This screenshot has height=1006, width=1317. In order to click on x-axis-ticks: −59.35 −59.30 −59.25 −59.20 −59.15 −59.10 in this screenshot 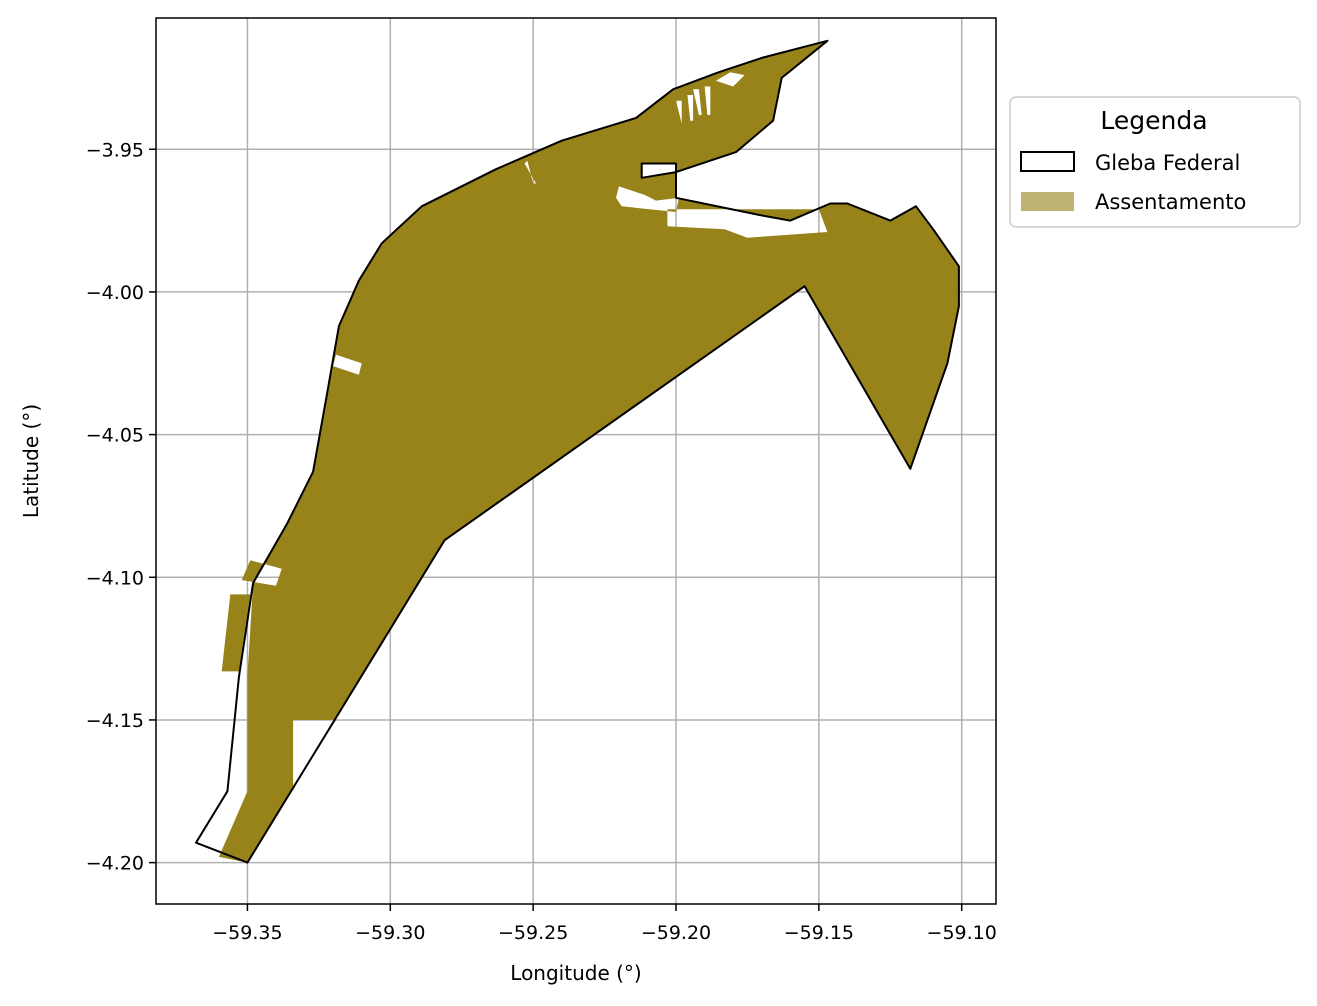, I will do `click(604, 924)`.